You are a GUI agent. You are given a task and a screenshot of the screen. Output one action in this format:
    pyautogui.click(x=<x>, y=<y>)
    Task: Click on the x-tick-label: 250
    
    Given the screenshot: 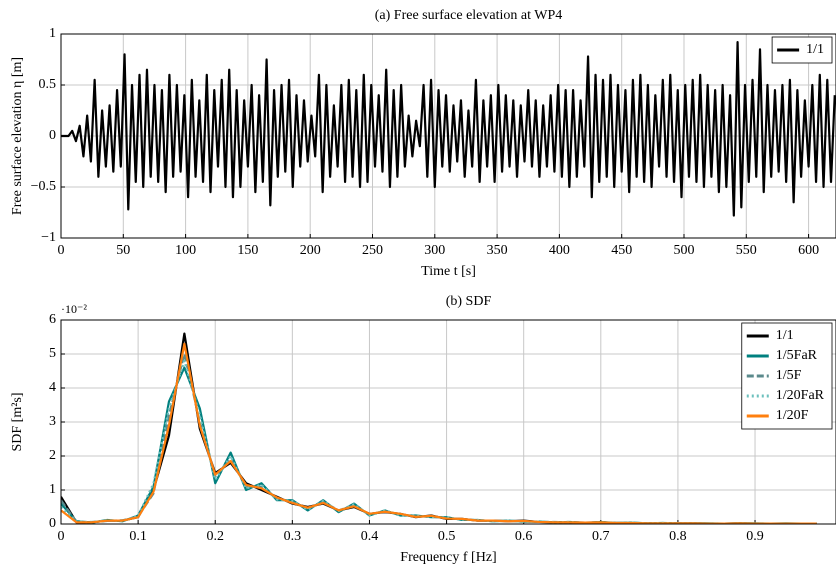 What is the action you would take?
    pyautogui.click(x=372, y=250)
    